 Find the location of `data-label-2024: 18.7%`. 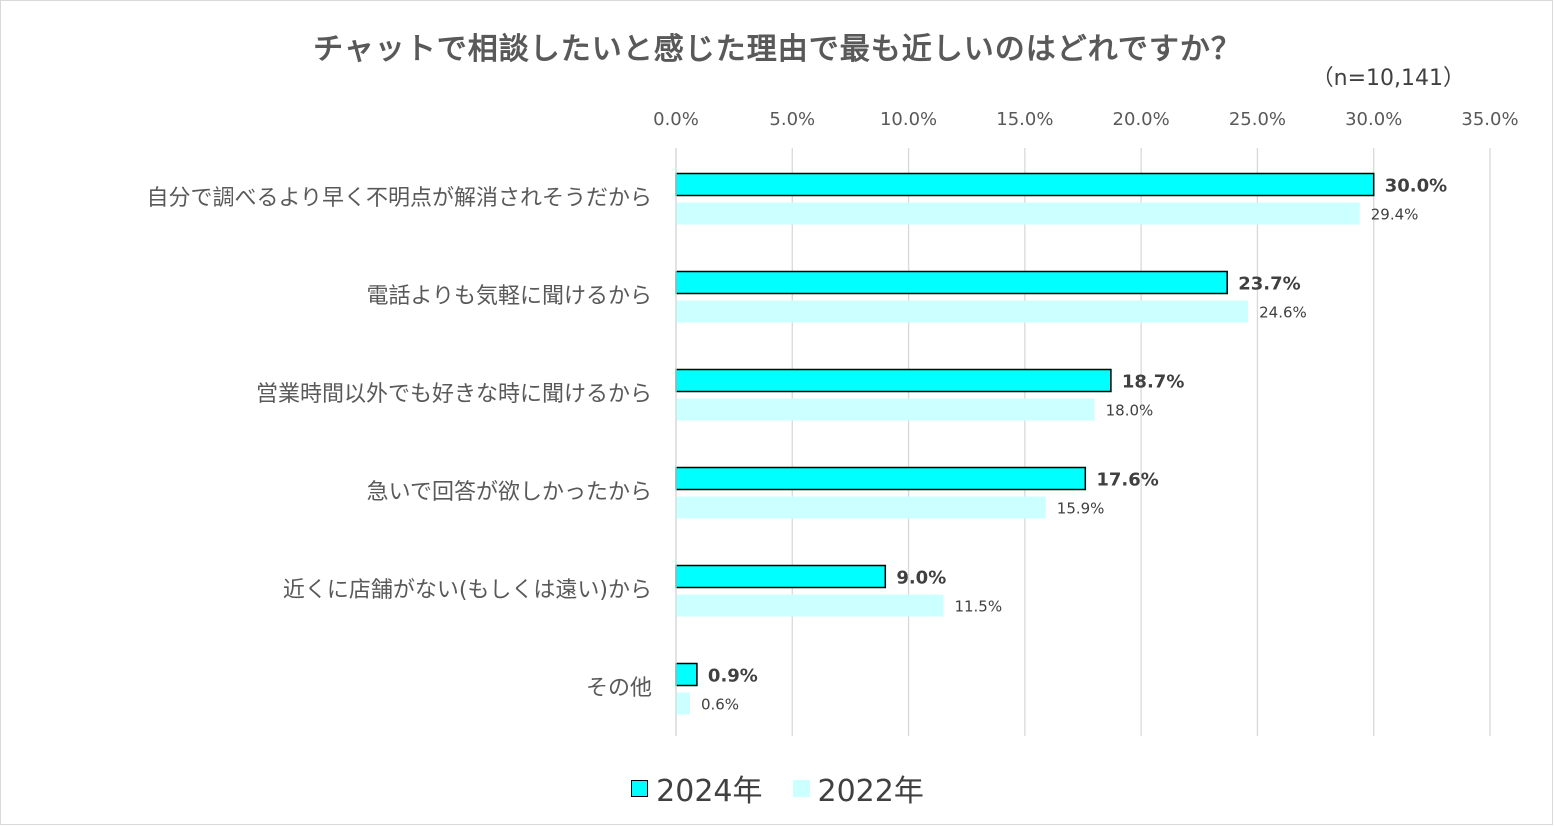

data-label-2024: 18.7% is located at coordinates (1153, 382).